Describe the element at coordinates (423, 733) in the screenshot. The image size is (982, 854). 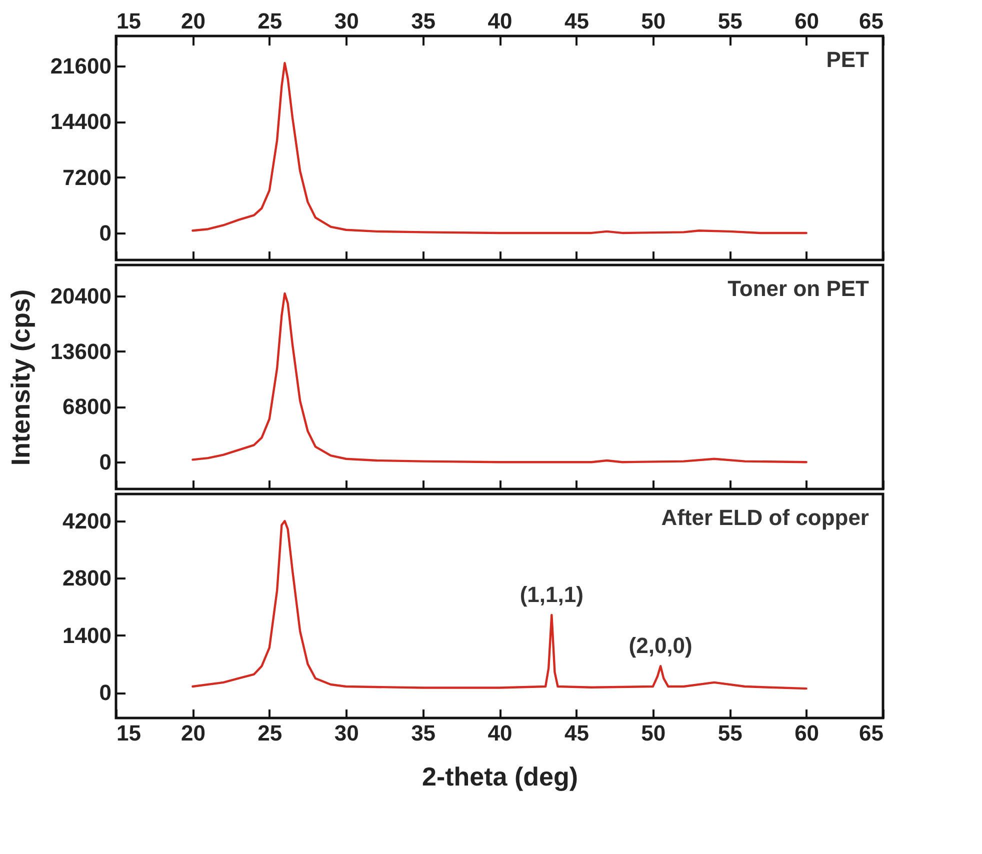
I see `x-tick-label: 35` at that location.